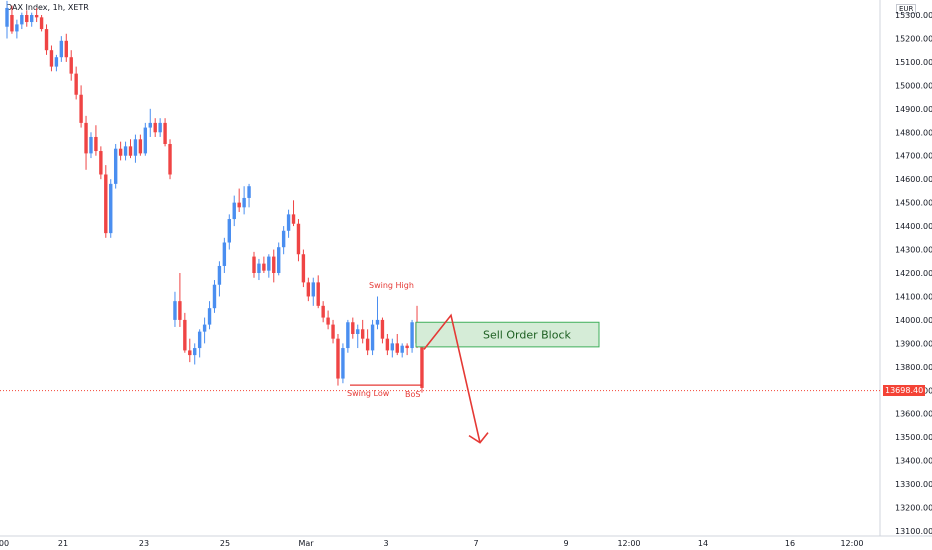 The width and height of the screenshot is (932, 550). What do you see at coordinates (306, 543) in the screenshot?
I see `time-tick-label: Mar` at bounding box center [306, 543].